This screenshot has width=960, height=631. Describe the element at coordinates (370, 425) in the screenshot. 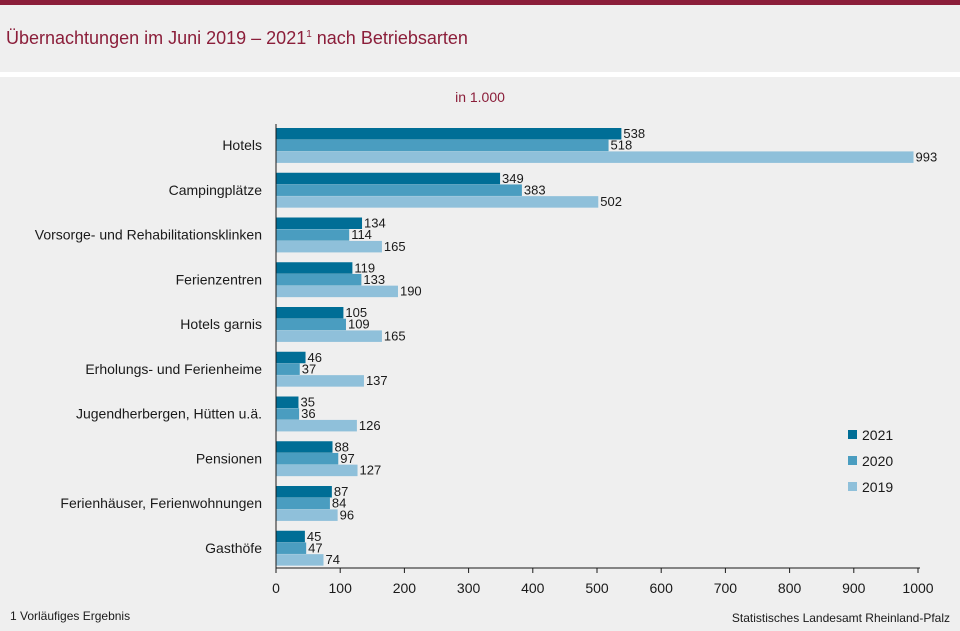

I see `data-label: 126` at that location.